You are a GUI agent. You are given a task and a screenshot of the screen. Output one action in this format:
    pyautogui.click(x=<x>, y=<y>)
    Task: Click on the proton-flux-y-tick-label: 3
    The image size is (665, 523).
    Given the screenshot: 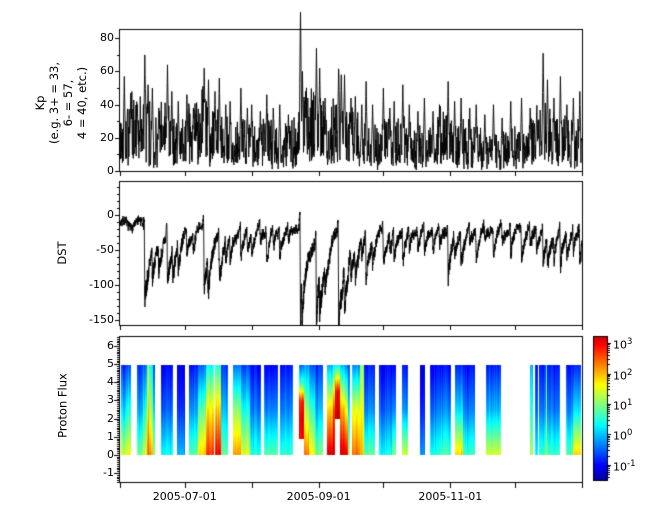 What is the action you would take?
    pyautogui.click(x=110, y=400)
    